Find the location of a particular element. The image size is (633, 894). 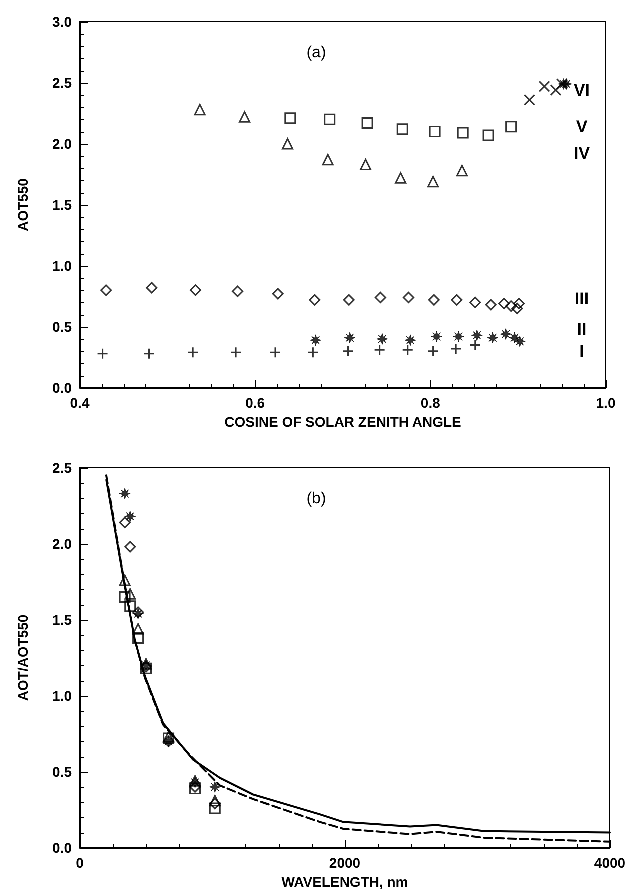

x-tick-label: 2000 is located at coordinates (345, 863).